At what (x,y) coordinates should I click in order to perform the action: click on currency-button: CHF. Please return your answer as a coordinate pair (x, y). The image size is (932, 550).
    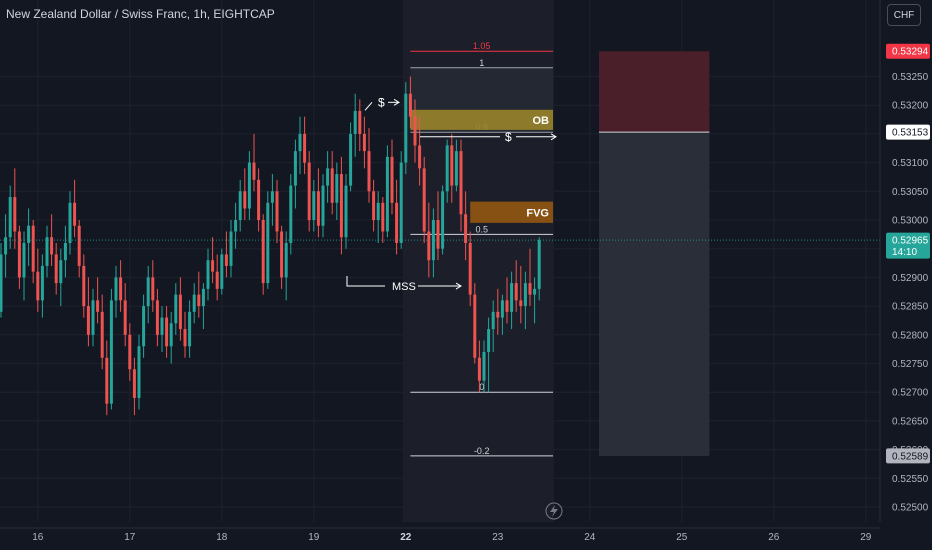
    Looking at the image, I should click on (904, 15).